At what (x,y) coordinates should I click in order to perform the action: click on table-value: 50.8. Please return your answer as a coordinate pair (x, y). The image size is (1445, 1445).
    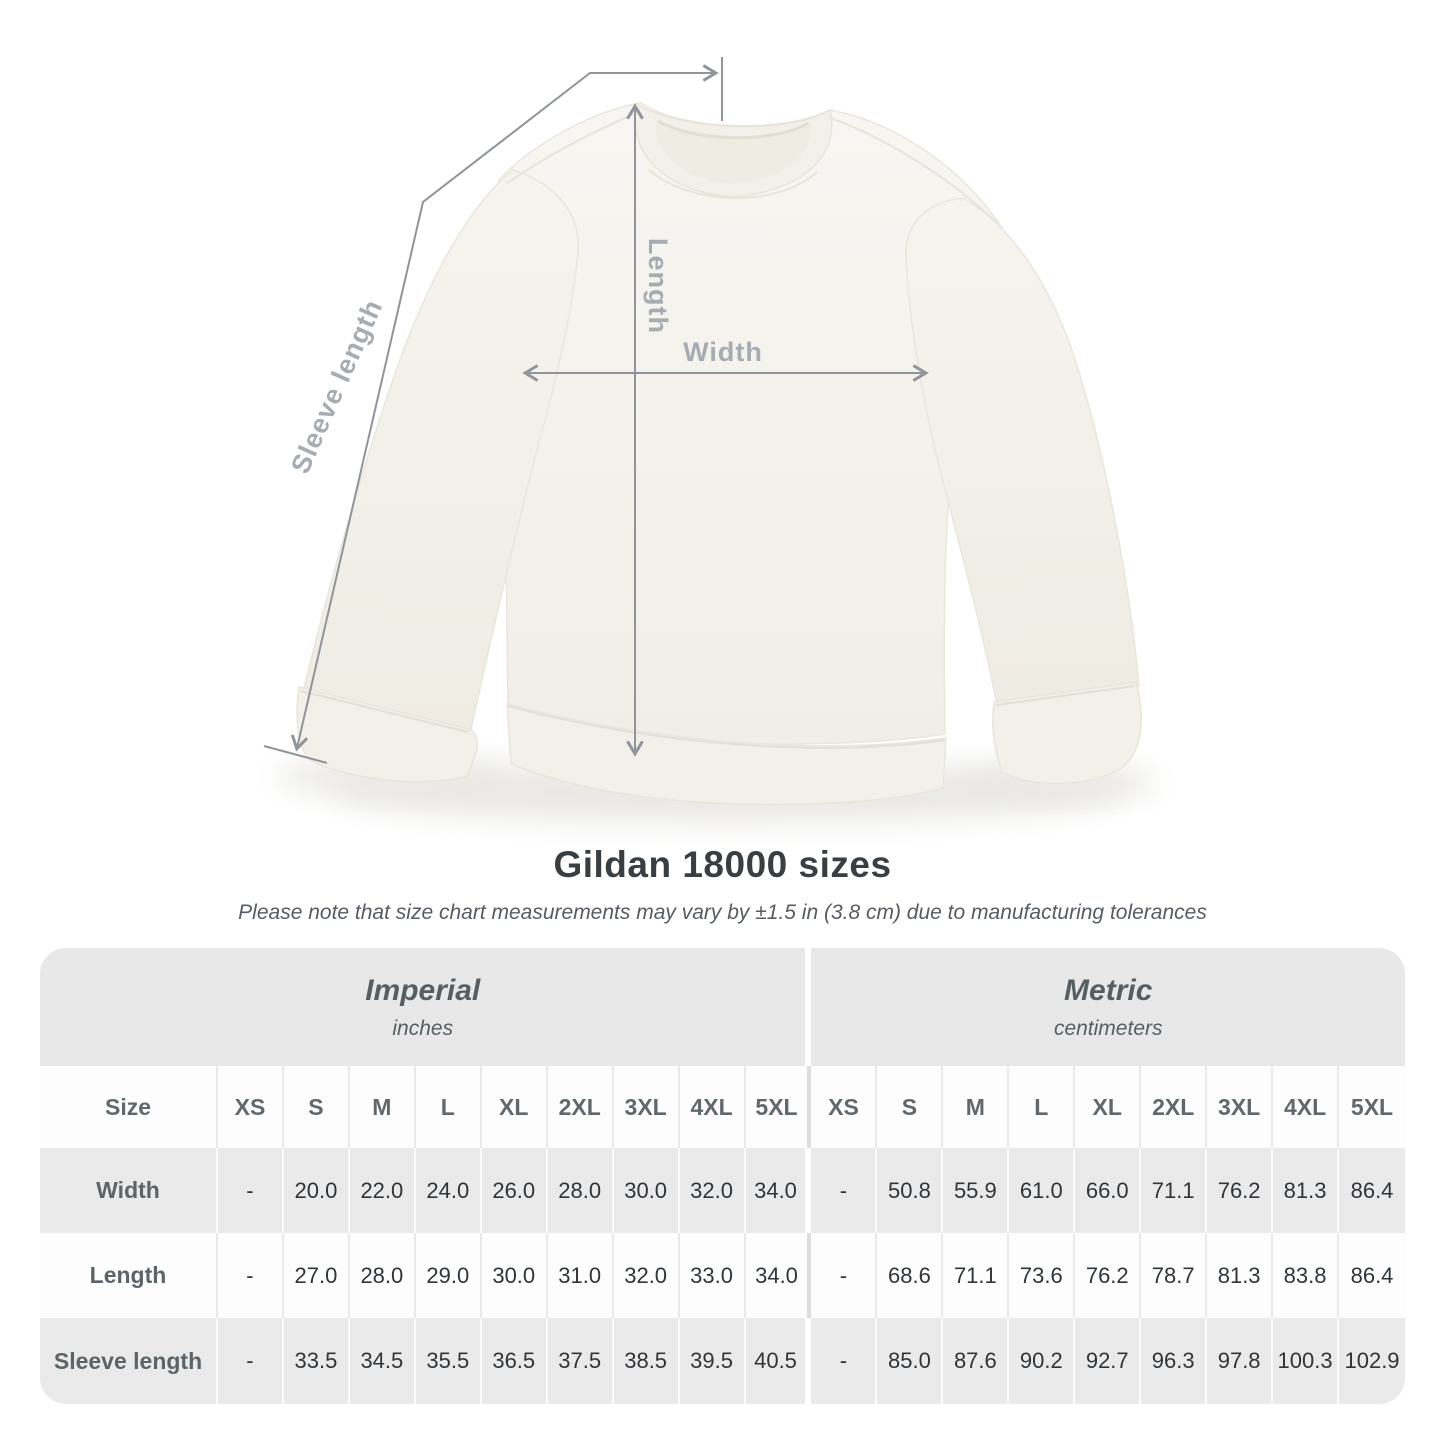
    Looking at the image, I should click on (910, 1190).